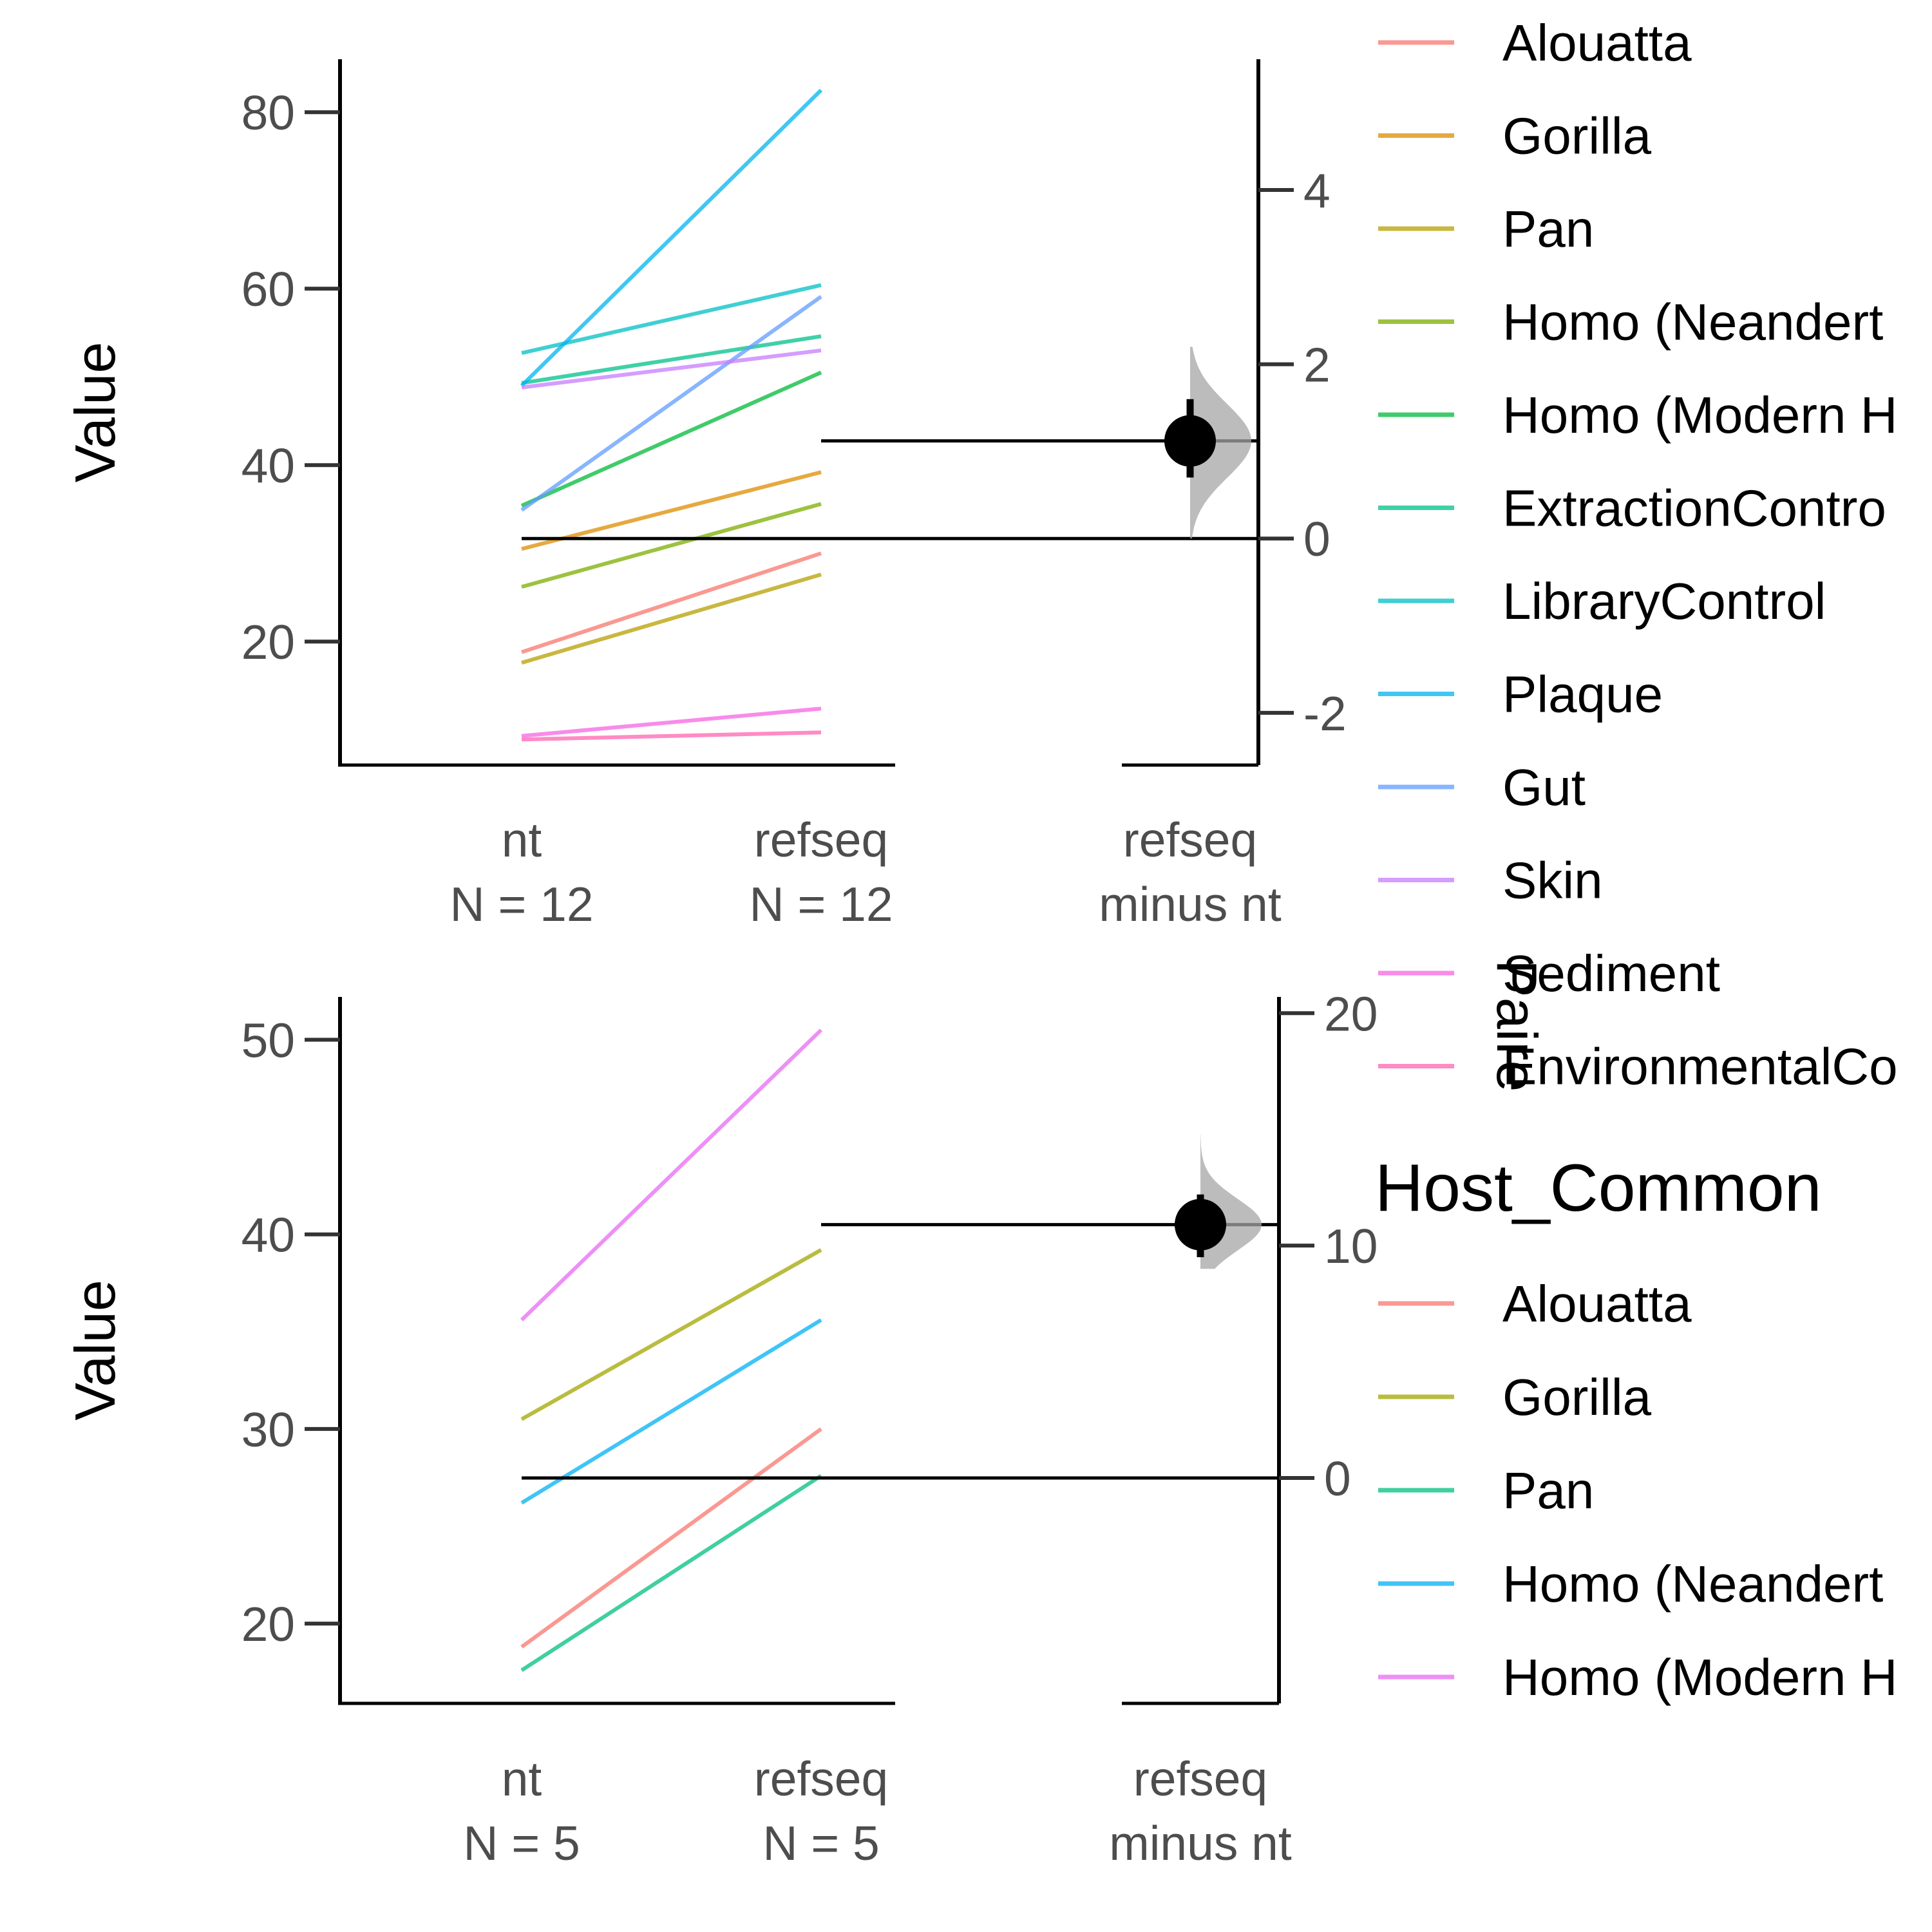  I want to click on delta-tick-label: 10, so click(1351, 1246).